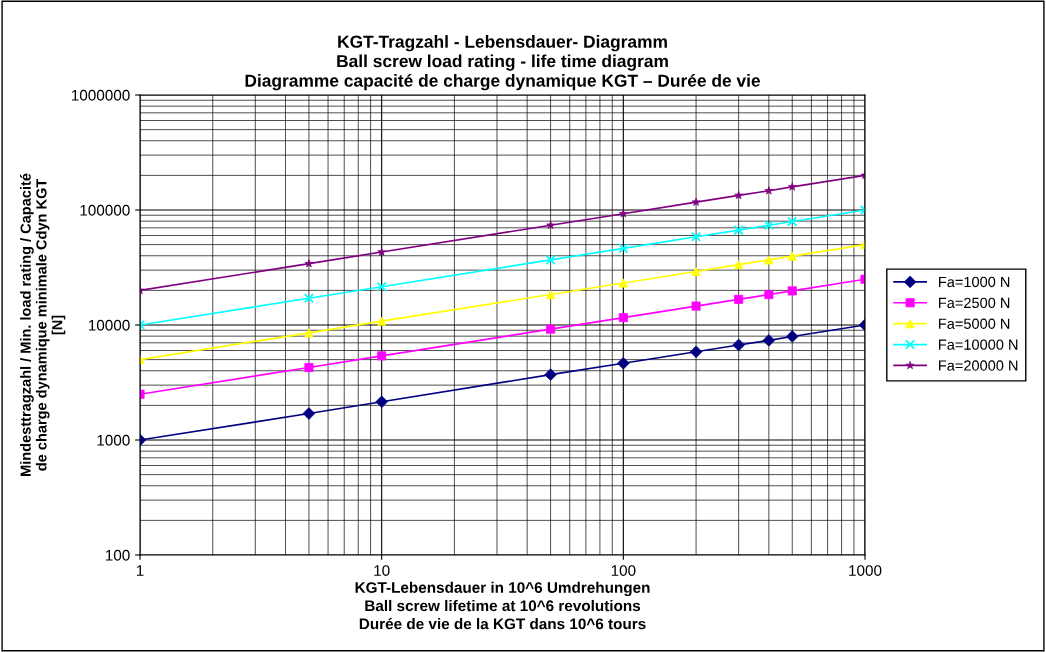  Describe the element at coordinates (100, 95) in the screenshot. I see `y-tick-label: 1000000` at that location.